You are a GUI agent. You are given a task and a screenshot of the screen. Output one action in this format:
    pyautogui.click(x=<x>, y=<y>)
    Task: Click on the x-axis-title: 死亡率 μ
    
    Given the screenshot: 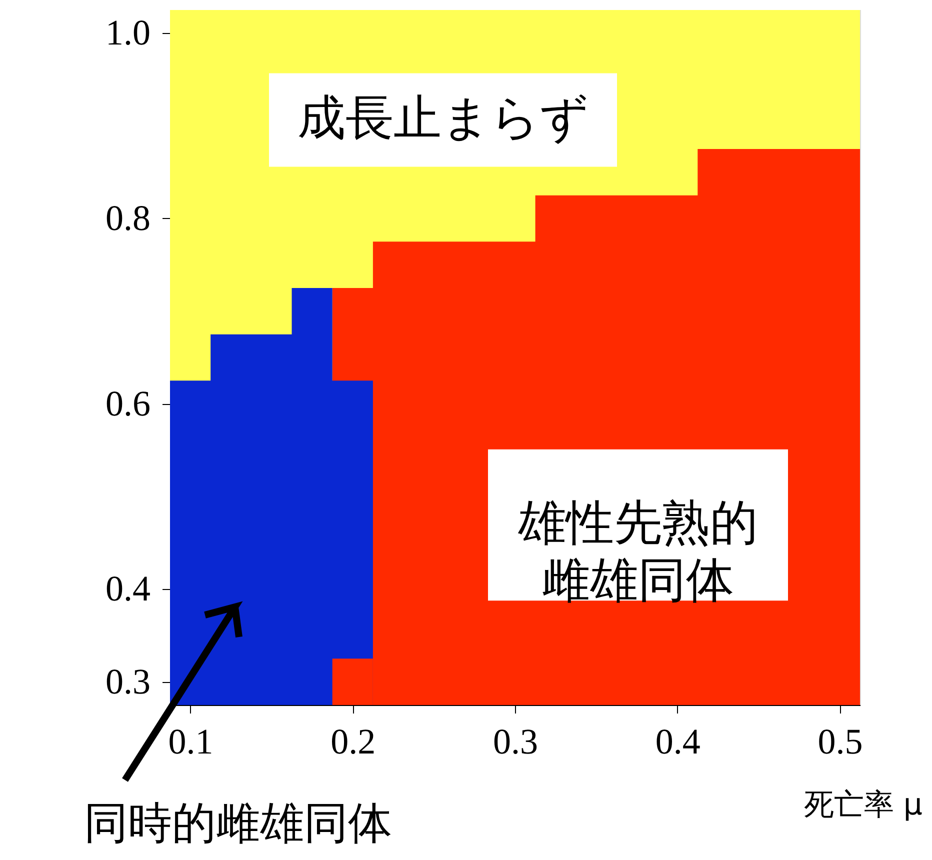 What is the action you would take?
    pyautogui.click(x=863, y=805)
    